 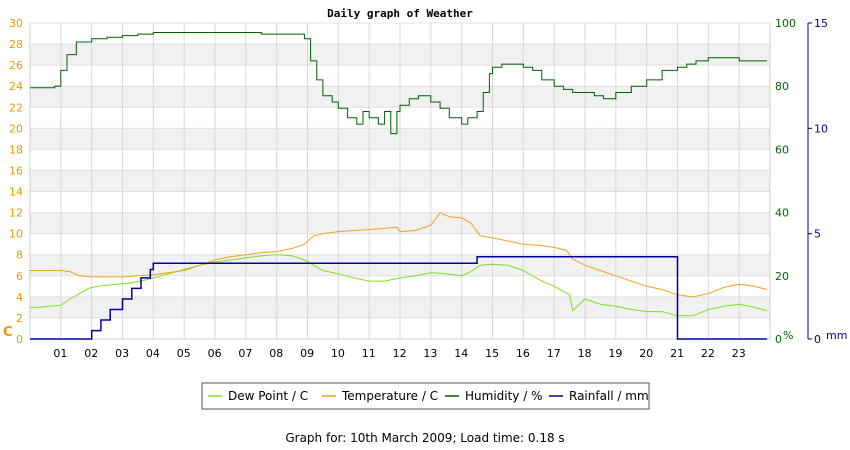 I want to click on y-axis-label-percent: %, so click(x=788, y=335).